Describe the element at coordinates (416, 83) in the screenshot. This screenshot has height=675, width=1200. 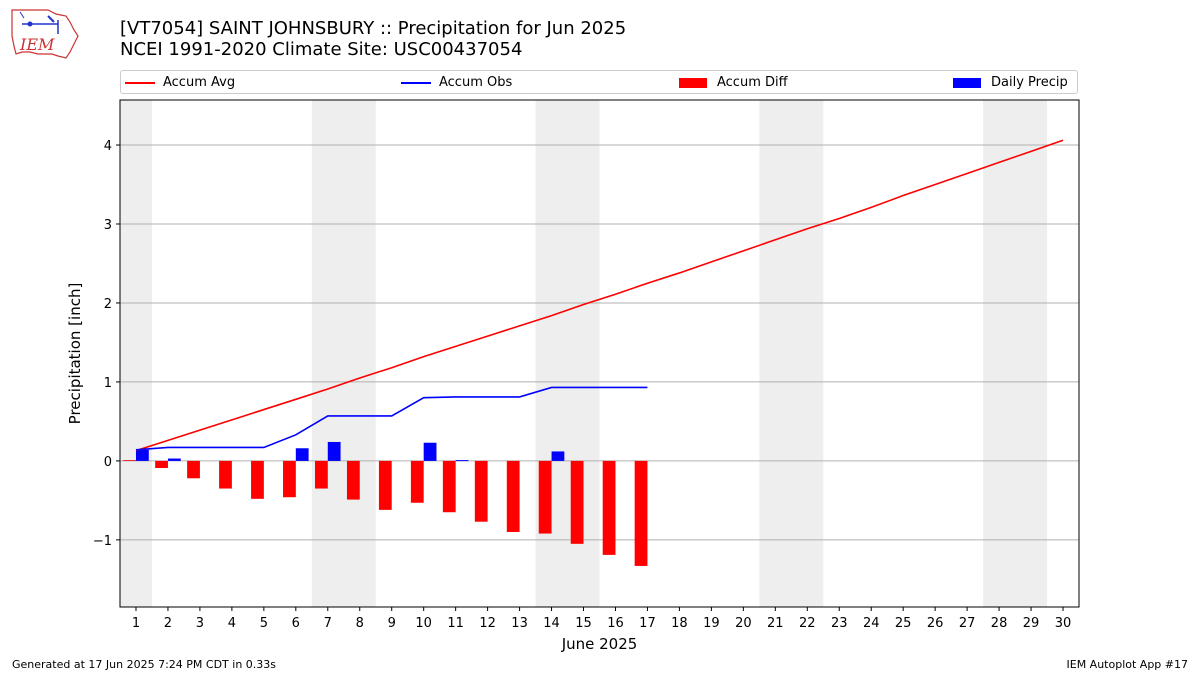
I see `legend-swatch-accum-obs` at that location.